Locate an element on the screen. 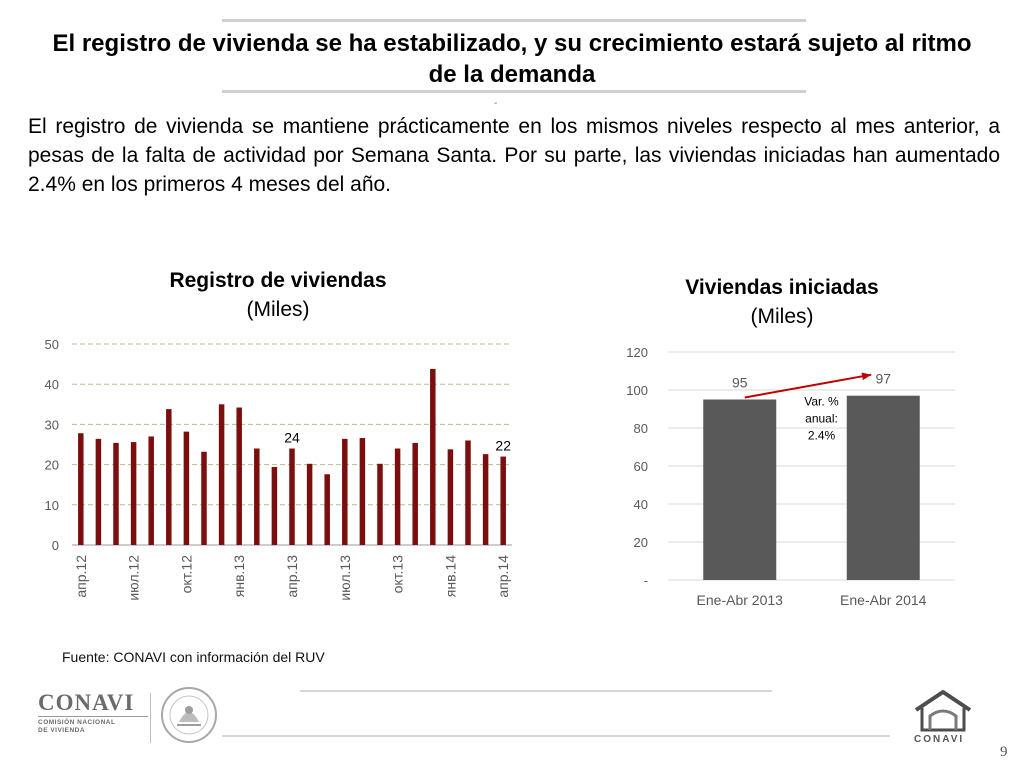 This screenshot has height=768, width=1024. y-tick-label: 50 is located at coordinates (52, 344).